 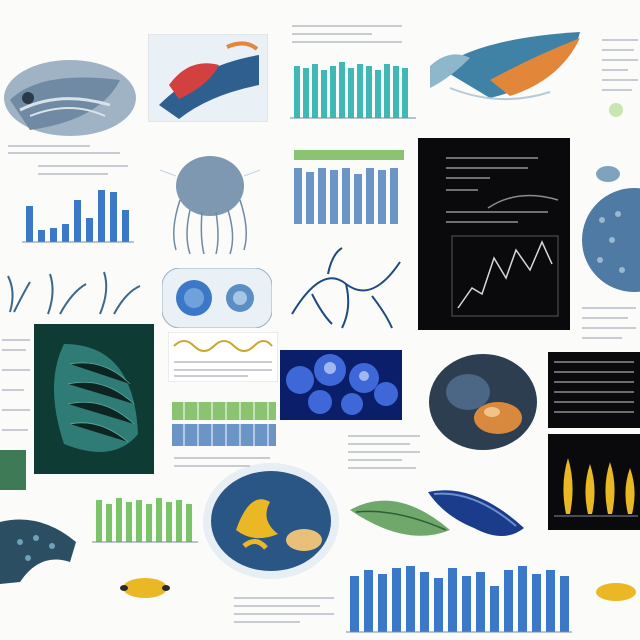 What do you see at coordinates (594, 482) in the screenshot?
I see `flame-bars-dark` at bounding box center [594, 482].